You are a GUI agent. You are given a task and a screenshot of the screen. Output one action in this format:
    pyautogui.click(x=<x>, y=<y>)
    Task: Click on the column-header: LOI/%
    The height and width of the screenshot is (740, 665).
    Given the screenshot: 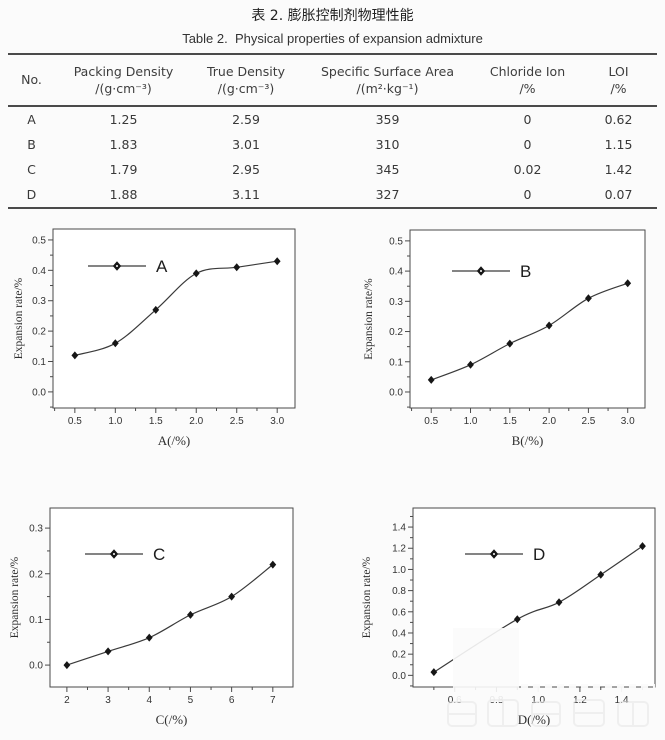 What is the action you would take?
    pyautogui.click(x=618, y=80)
    